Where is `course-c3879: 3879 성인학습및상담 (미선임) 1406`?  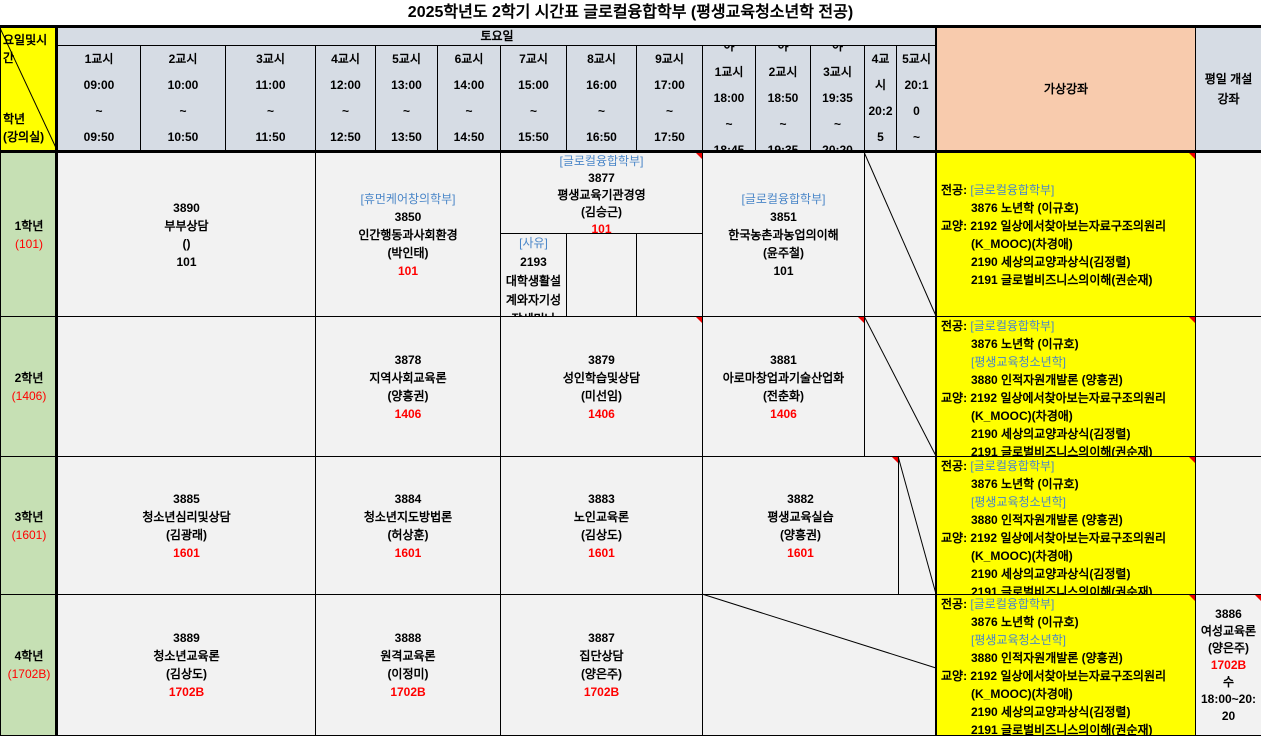 course-c3879: 3879 성인학습및상담 (미선임) 1406 is located at coordinates (601, 386).